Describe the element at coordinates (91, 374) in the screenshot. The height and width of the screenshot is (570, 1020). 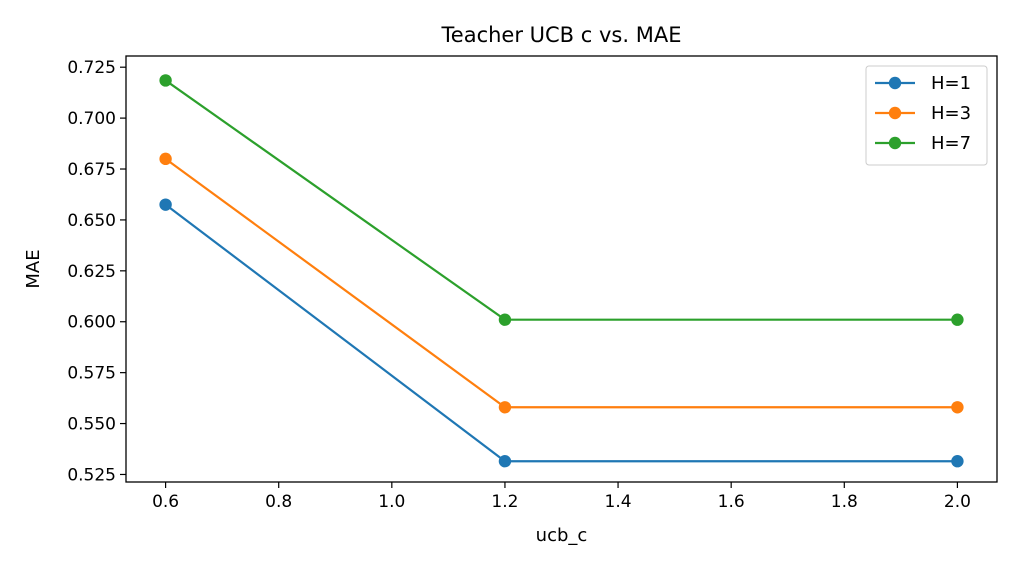
I see `y-tick-label: 0.575` at that location.